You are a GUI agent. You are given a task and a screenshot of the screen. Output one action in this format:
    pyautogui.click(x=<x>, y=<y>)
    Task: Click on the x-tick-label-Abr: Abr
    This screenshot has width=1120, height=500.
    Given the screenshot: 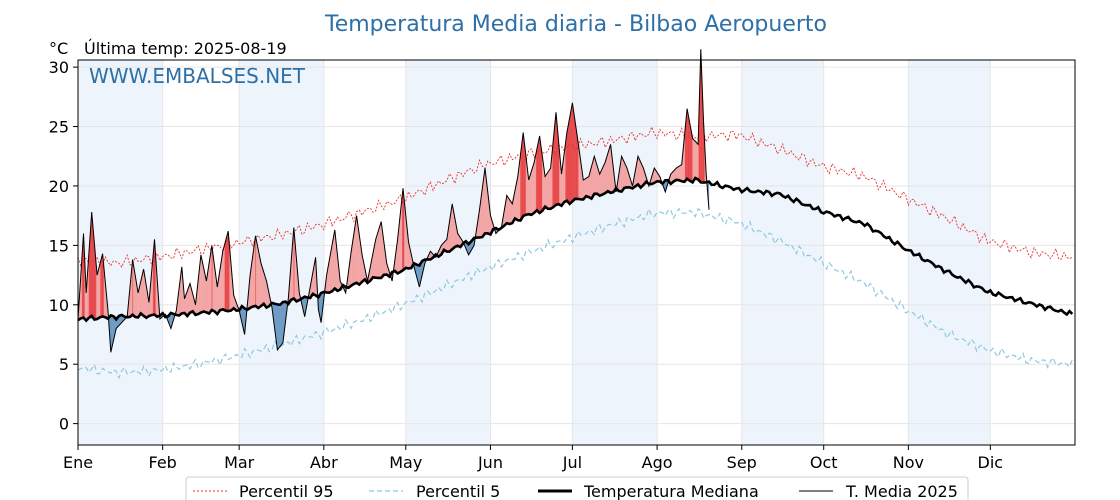 What is the action you would take?
    pyautogui.click(x=324, y=462)
    